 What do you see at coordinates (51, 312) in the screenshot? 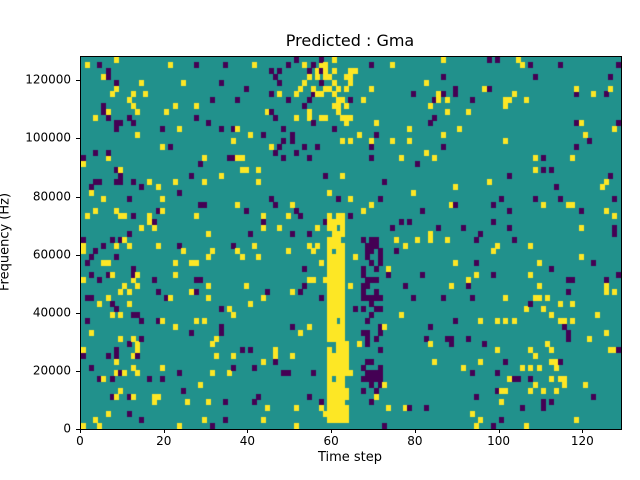
I see `y-tick-label: 40000` at bounding box center [51, 312].